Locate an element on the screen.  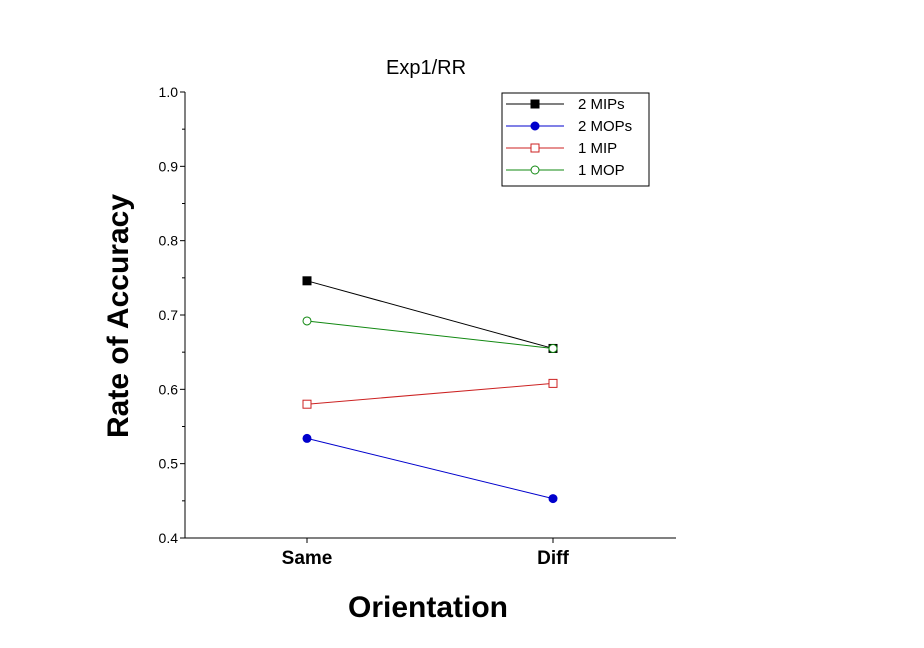
legend-item: 1 MIP is located at coordinates (561, 148).